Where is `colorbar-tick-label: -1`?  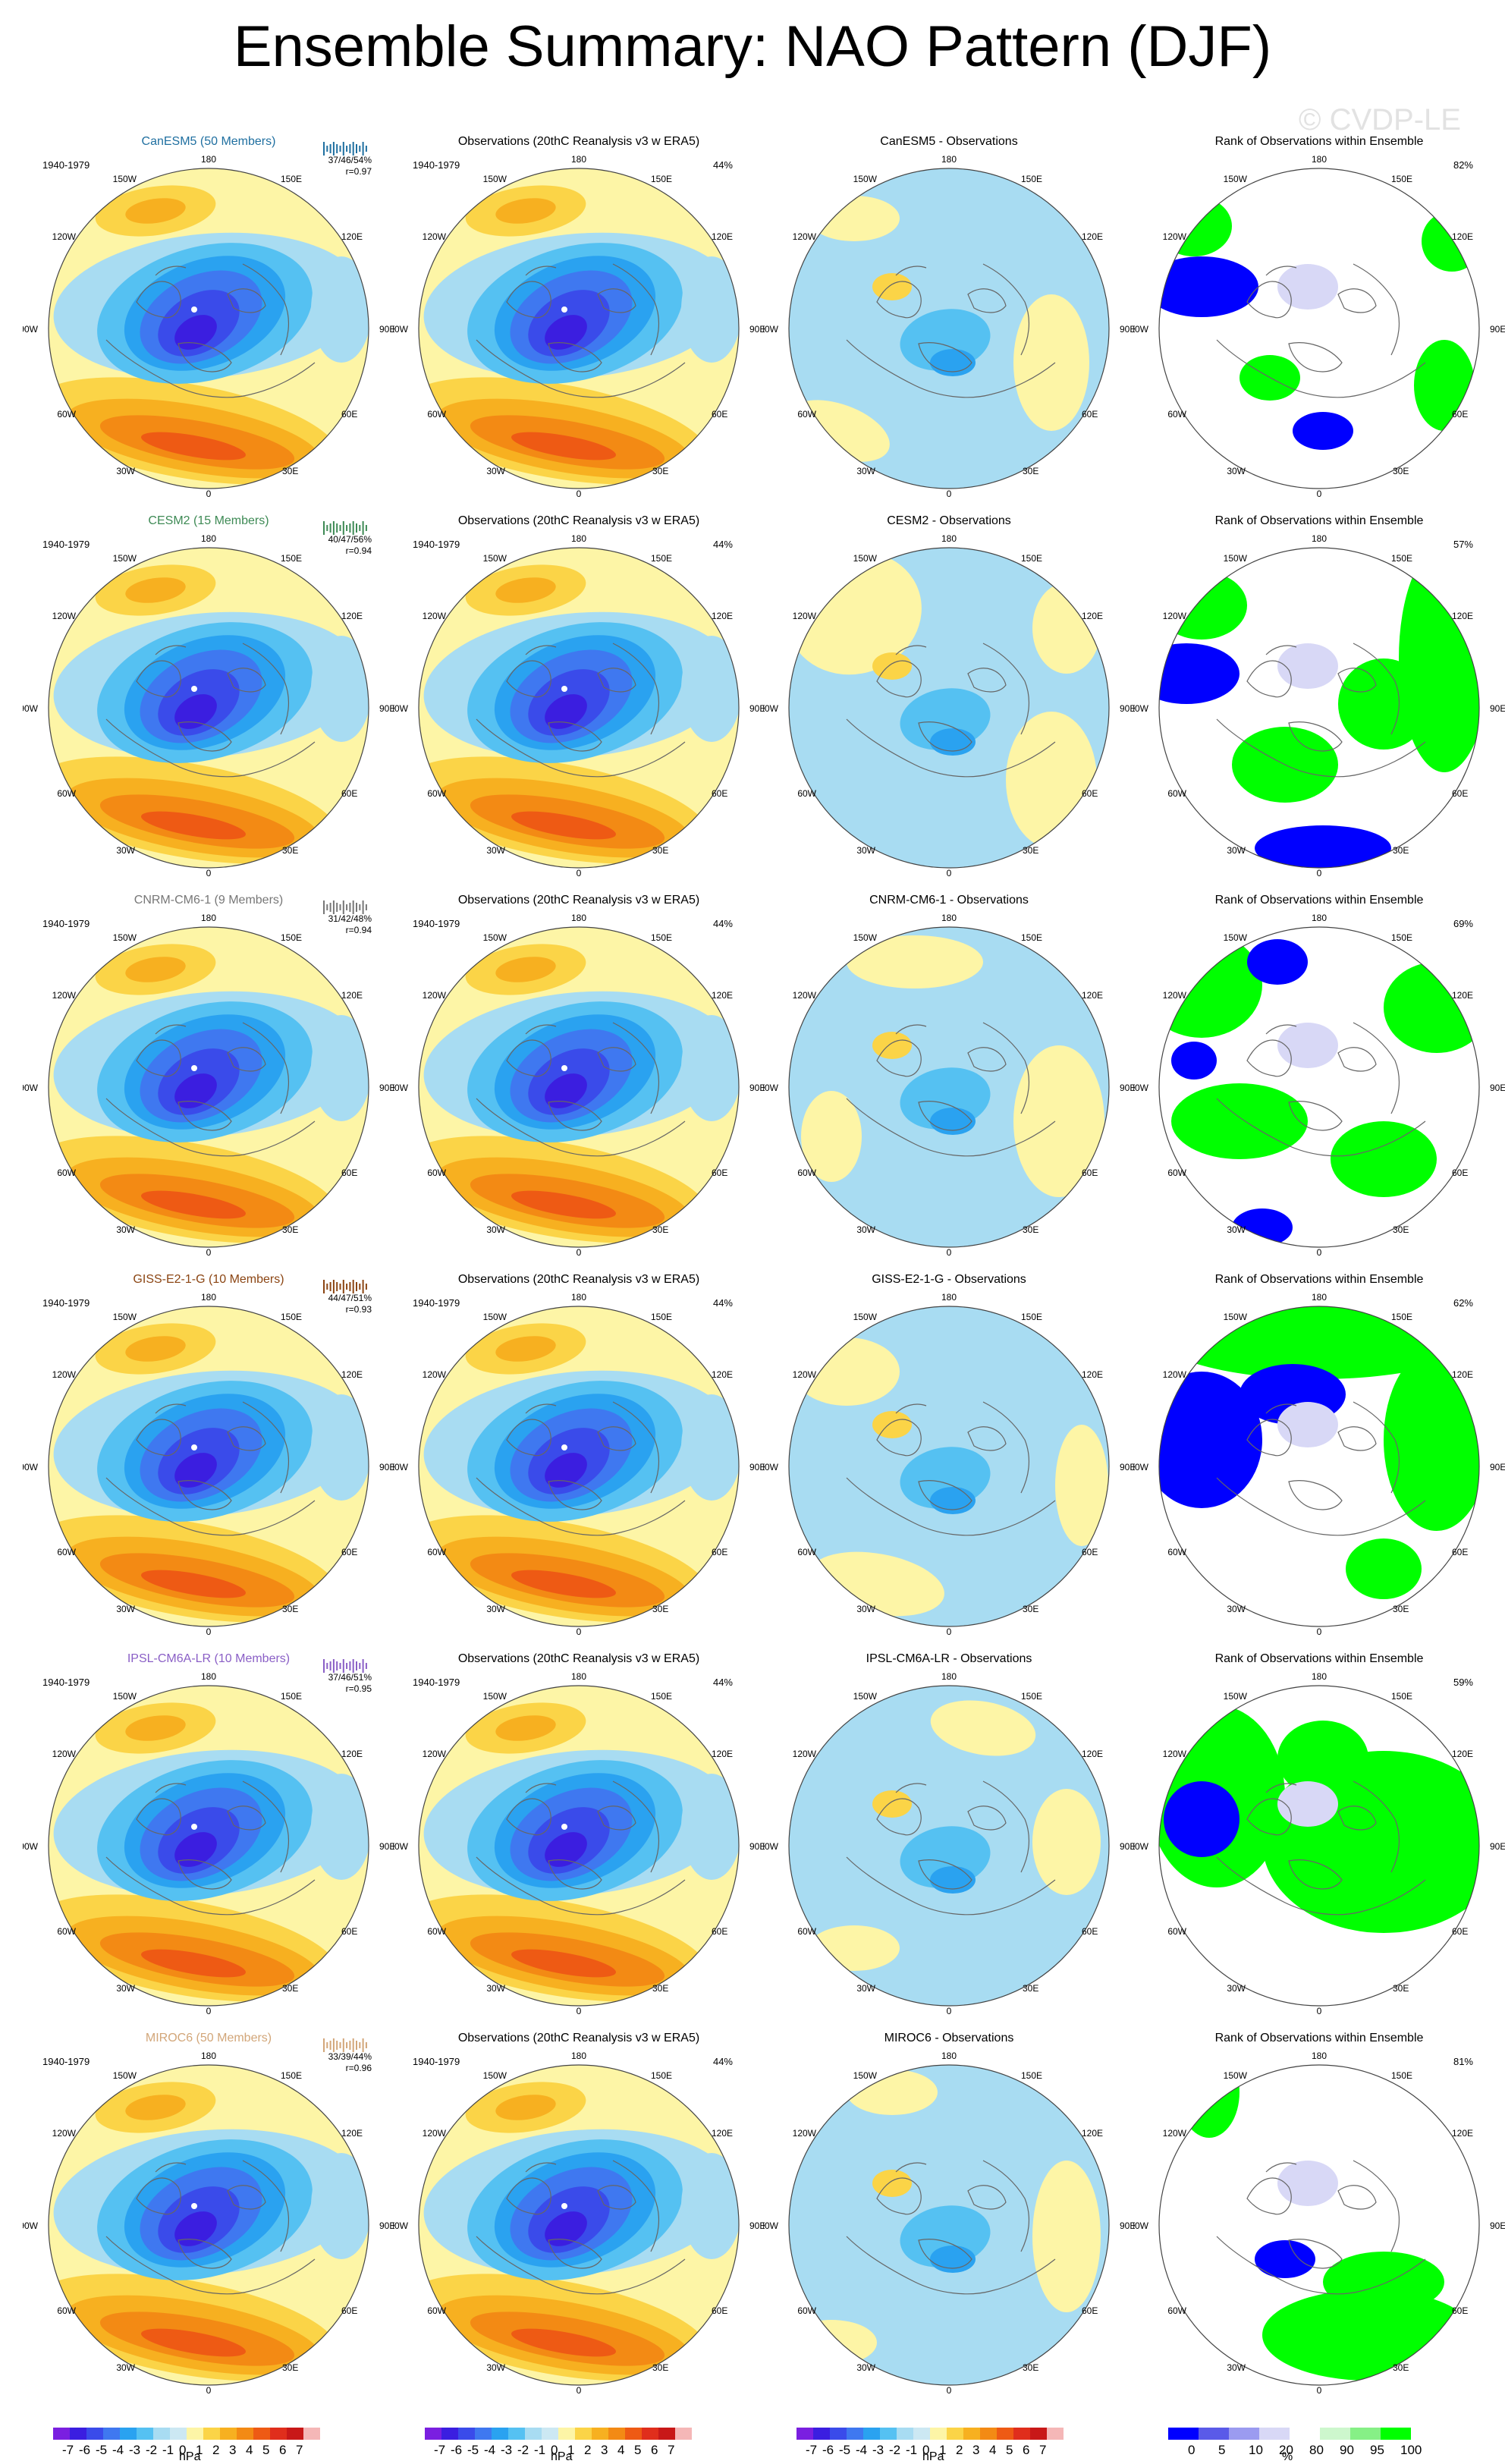
colorbar-tick-label: -1 is located at coordinates (168, 2450).